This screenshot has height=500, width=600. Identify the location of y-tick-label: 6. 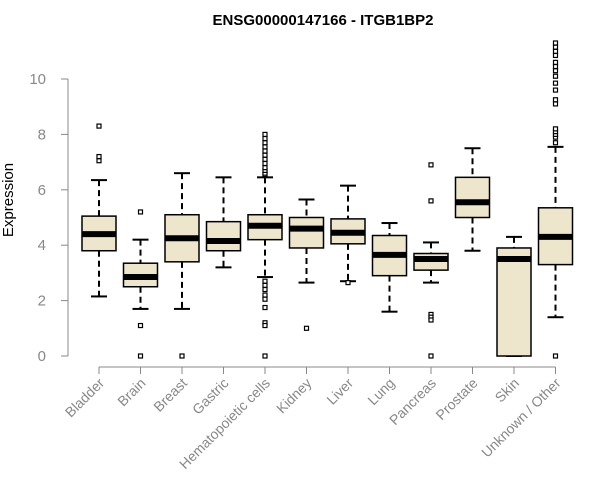
(42, 190).